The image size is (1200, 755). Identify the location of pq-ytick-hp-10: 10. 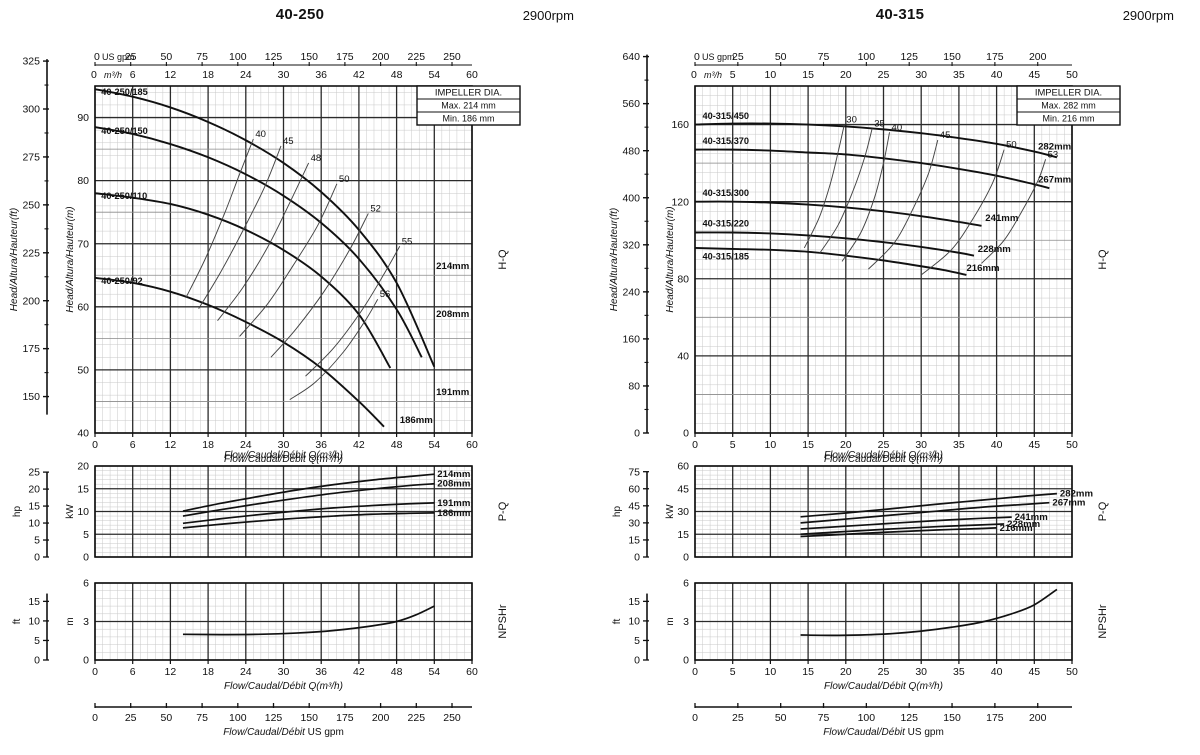
(34, 524).